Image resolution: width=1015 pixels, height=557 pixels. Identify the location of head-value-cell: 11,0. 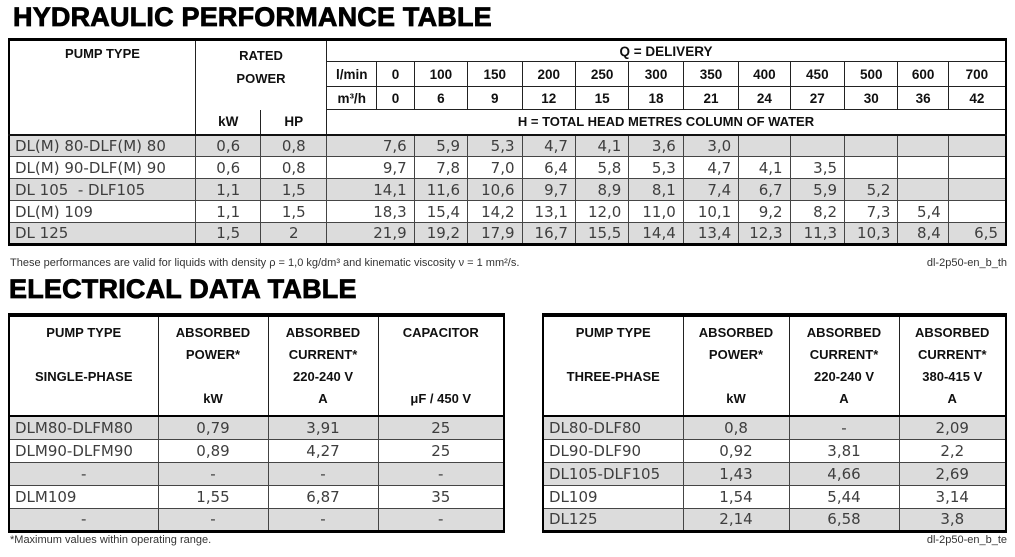
(656, 211).